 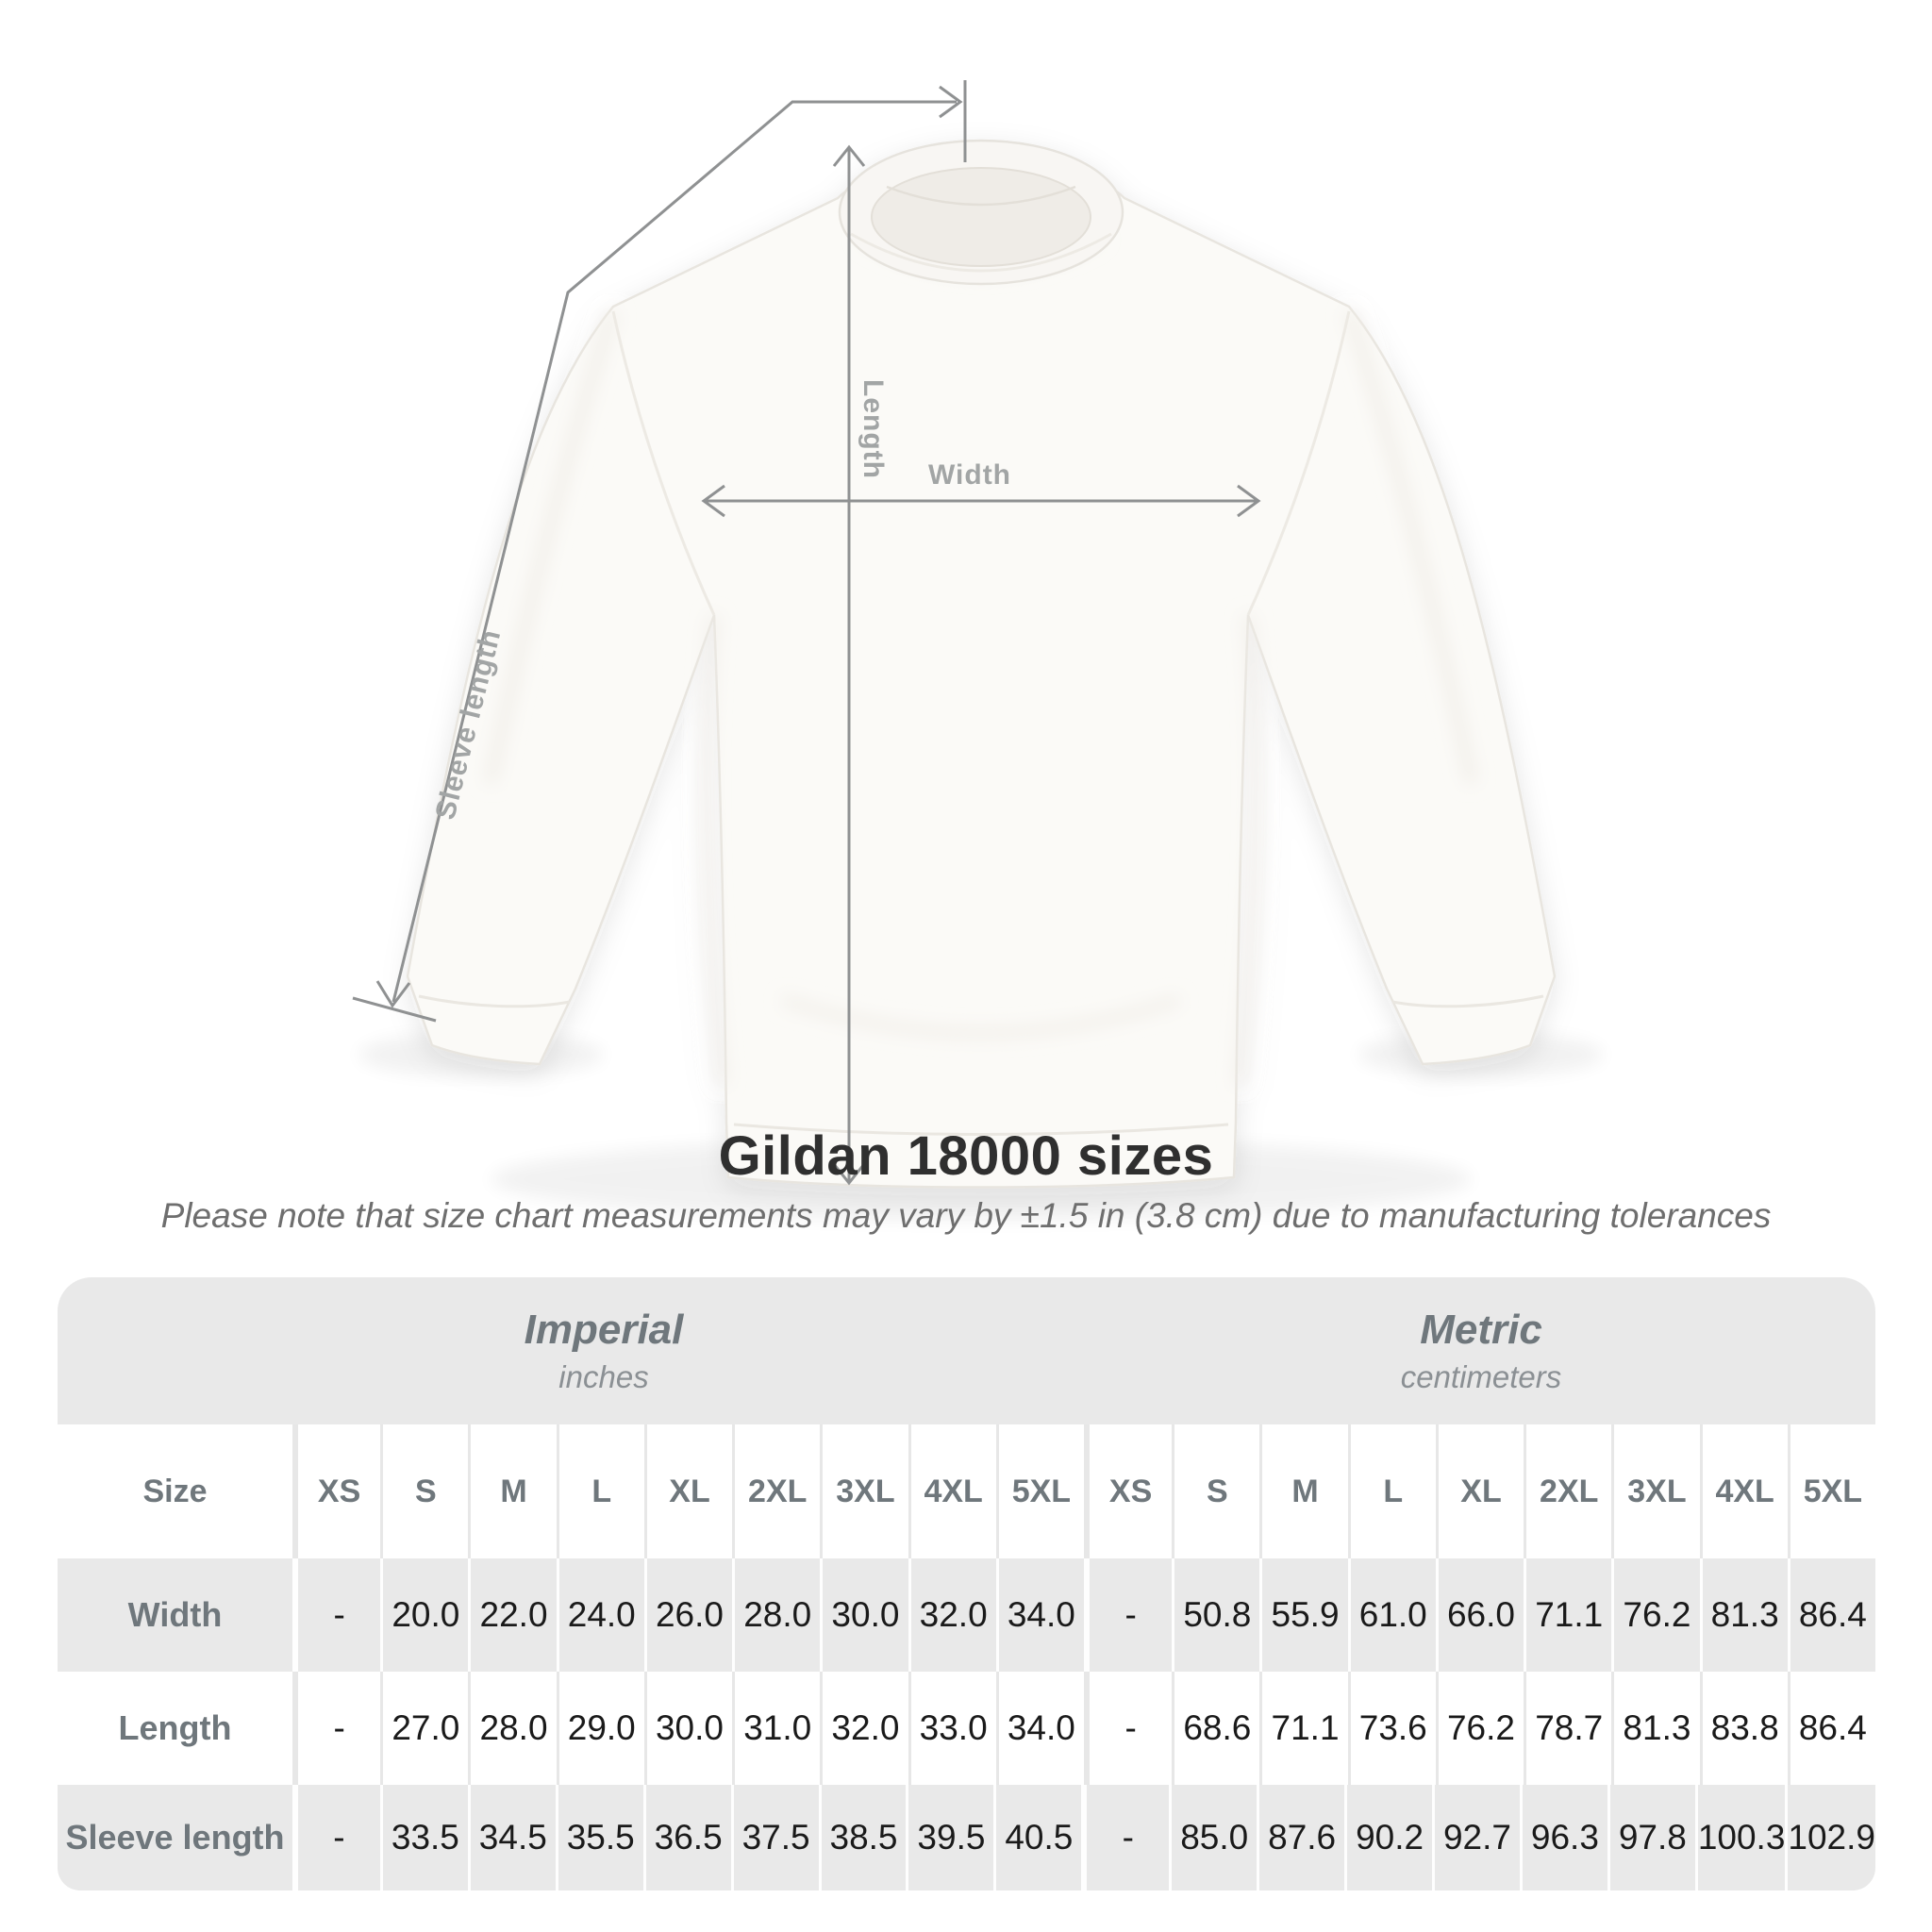 What do you see at coordinates (1567, 1728) in the screenshot?
I see `measurement-cell: 78.7` at bounding box center [1567, 1728].